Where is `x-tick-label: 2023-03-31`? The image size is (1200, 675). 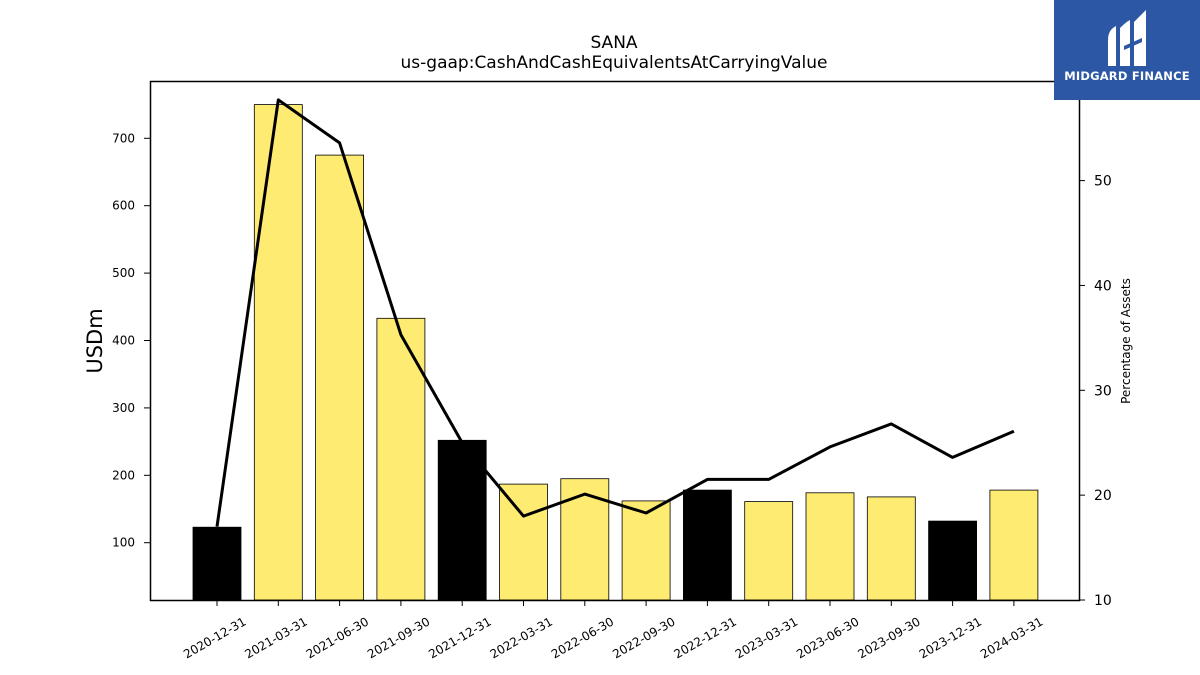 x-tick-label: 2023-03-31 is located at coordinates (766, 637).